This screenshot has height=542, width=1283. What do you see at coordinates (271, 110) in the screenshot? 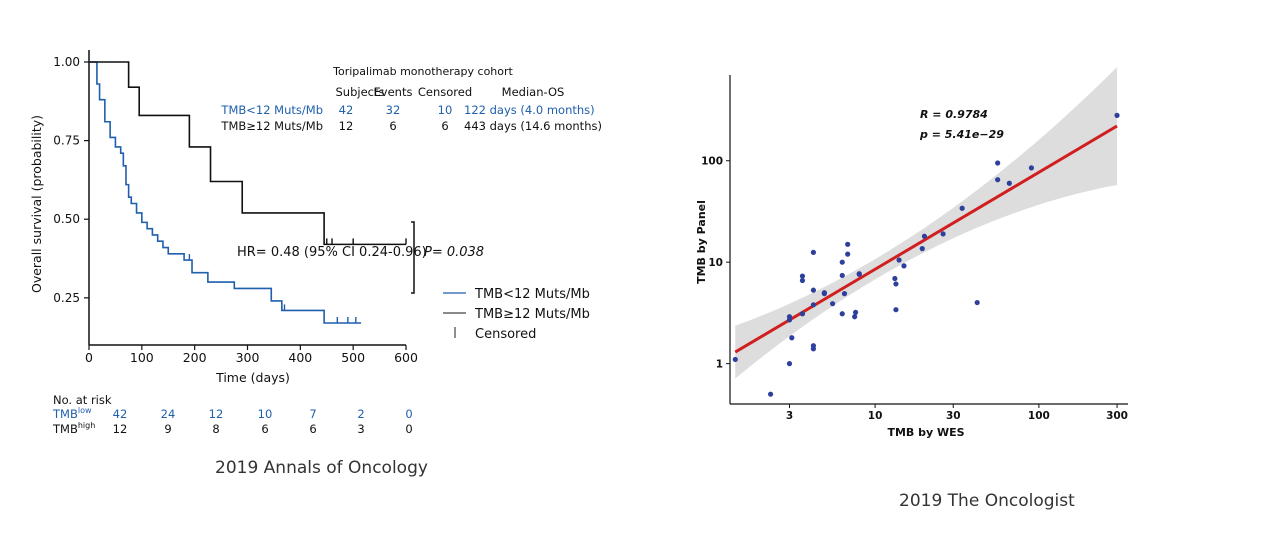
I see `km-table-row-label: TMB<12 Muts/Mb` at bounding box center [271, 110].